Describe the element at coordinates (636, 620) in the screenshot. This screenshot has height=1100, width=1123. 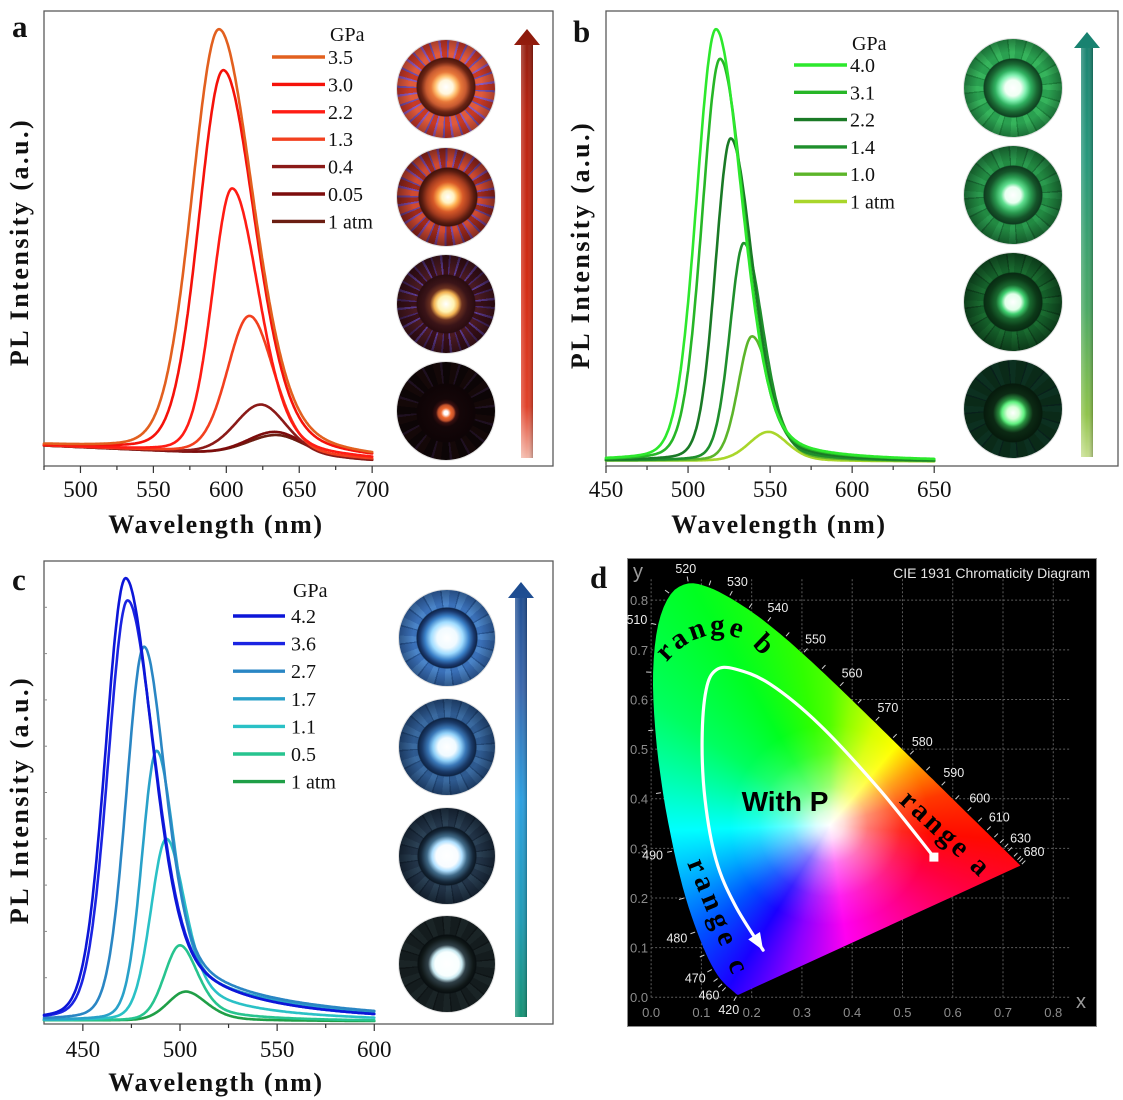
I see `wavelength-label: 510` at that location.